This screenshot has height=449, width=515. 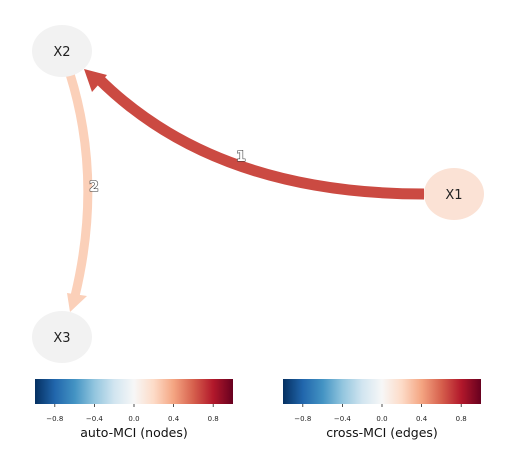 I want to click on node-x2-circle, so click(x=62, y=51).